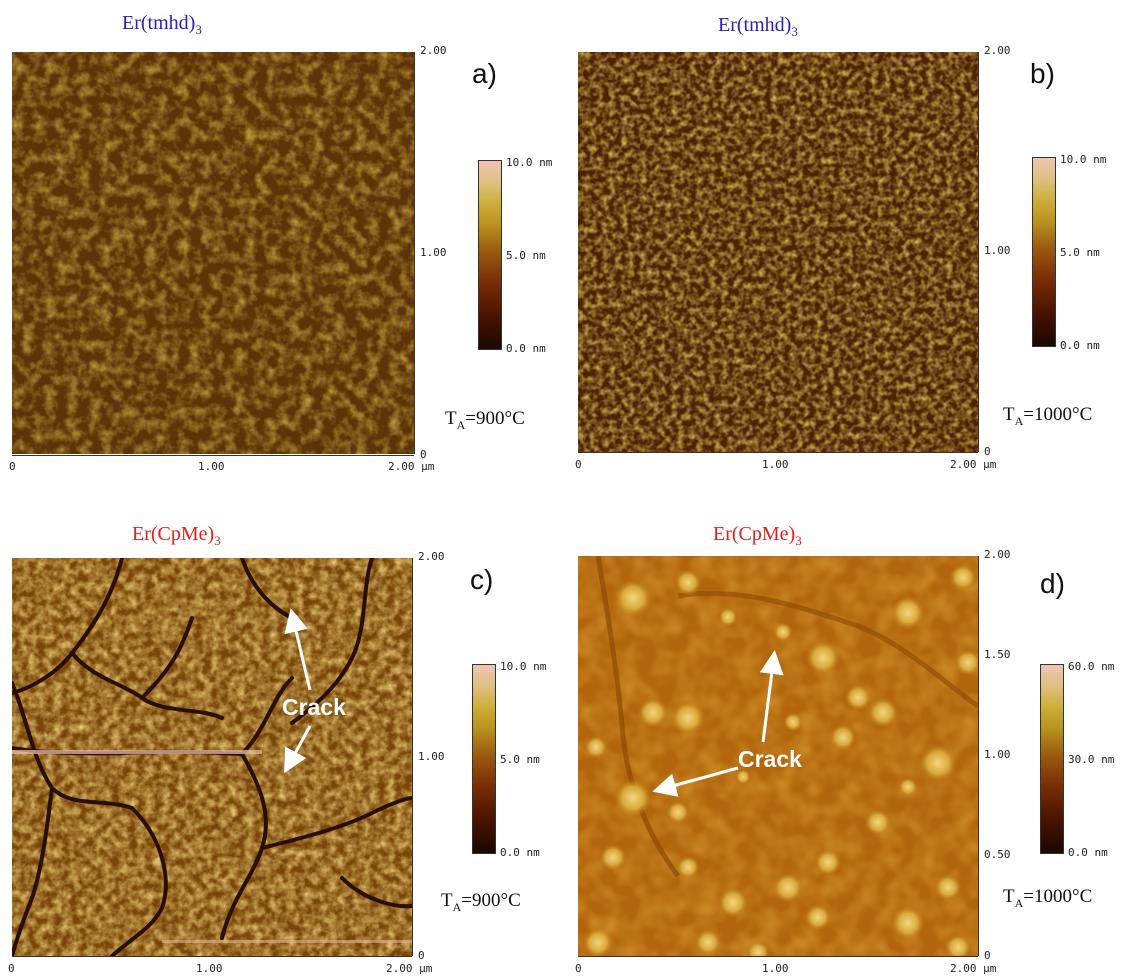 The width and height of the screenshot is (1126, 979). What do you see at coordinates (973, 968) in the screenshot?
I see `x-tick-d-right: 2.00 µm` at bounding box center [973, 968].